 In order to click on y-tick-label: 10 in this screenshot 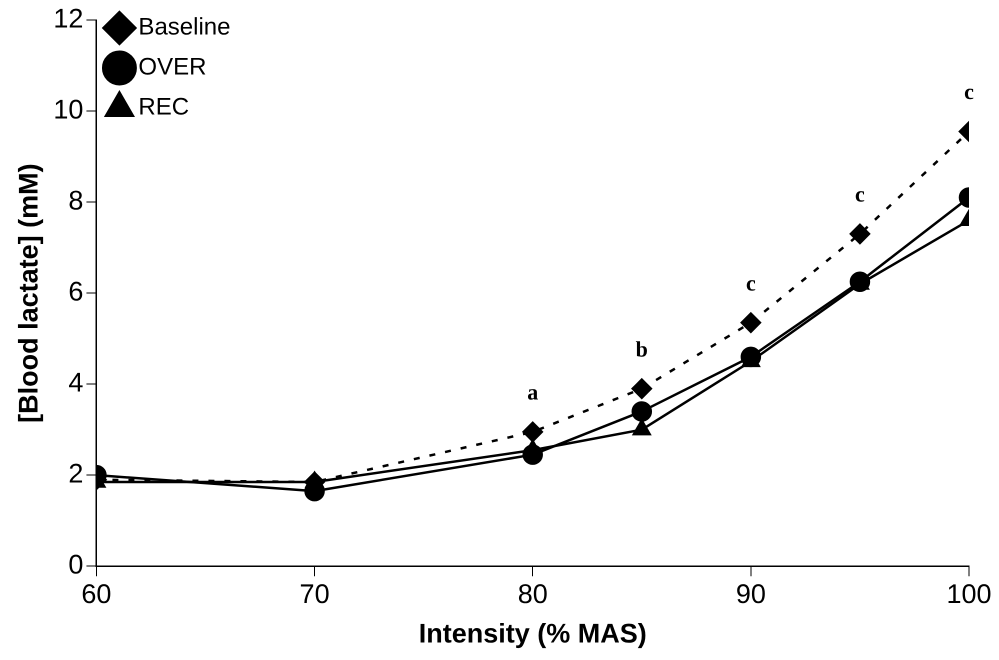, I will do `click(68, 109)`.